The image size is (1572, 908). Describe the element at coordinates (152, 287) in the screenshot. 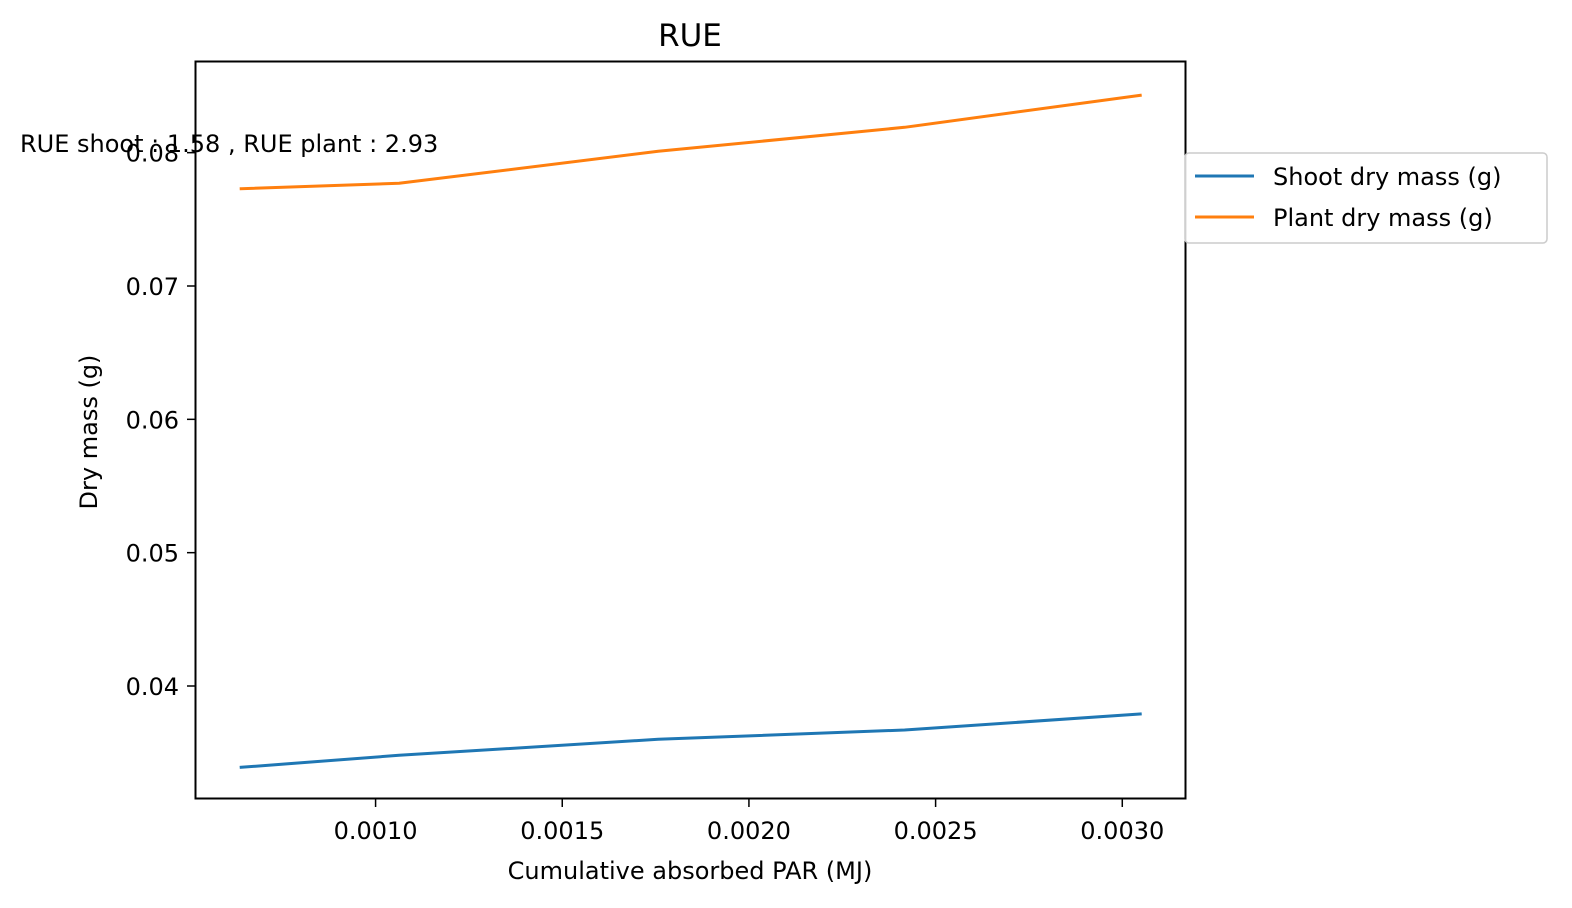

I see `y-tick-label: 0.07` at that location.